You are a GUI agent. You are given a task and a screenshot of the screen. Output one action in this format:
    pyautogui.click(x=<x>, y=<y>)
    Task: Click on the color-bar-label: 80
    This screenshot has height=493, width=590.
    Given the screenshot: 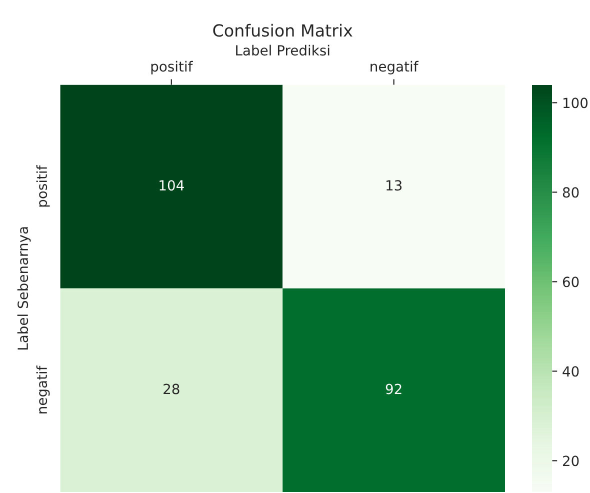 What is the action you would take?
    pyautogui.click(x=570, y=192)
    